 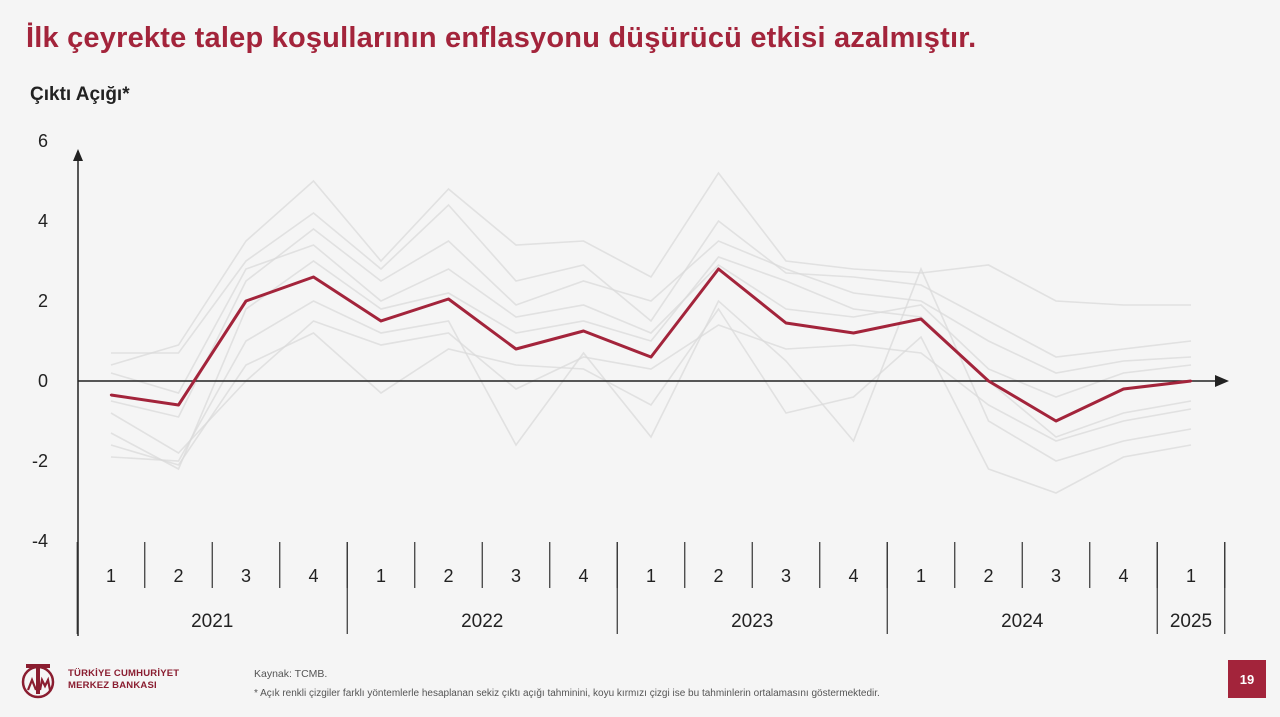 I want to click on year-label: 2022, so click(x=482, y=621).